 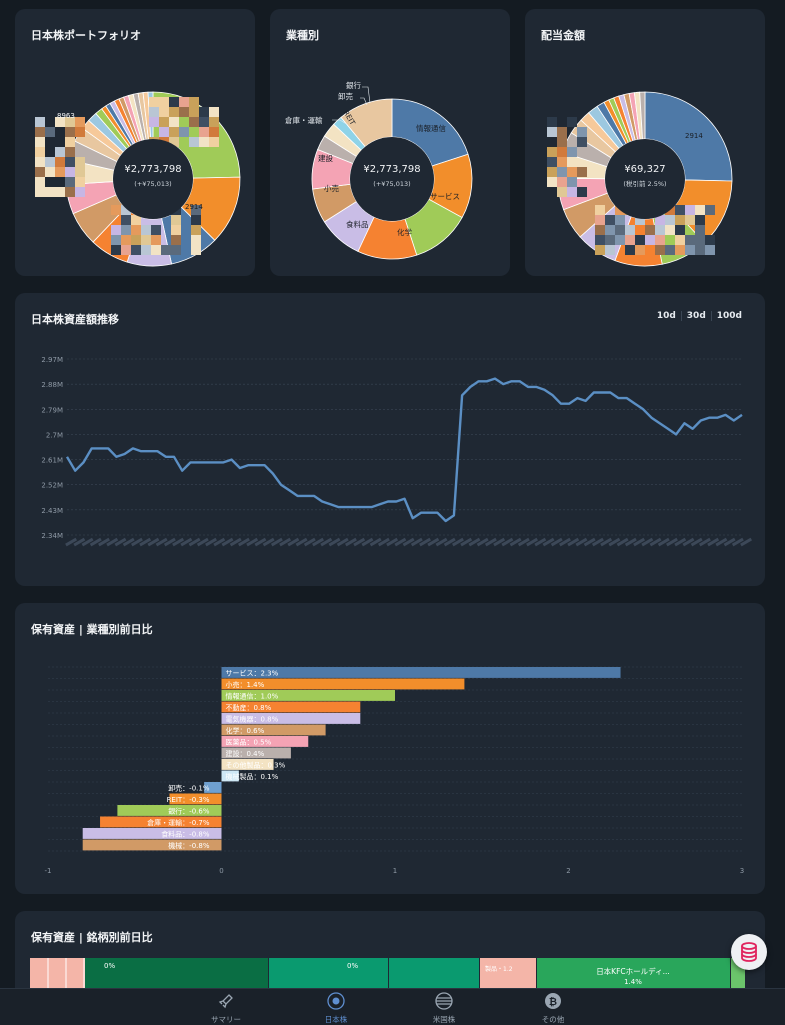 I want to click on stock-change-title: 保有資産 | 銘柄別前日比, so click(x=92, y=937).